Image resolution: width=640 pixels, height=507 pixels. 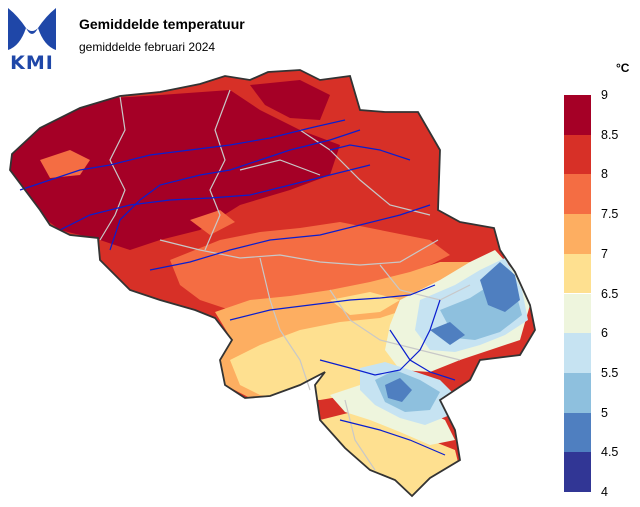 I want to click on legend-label: 8, so click(x=604, y=174).